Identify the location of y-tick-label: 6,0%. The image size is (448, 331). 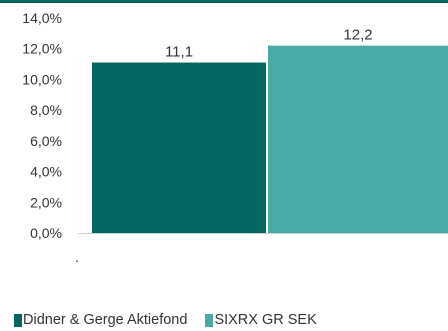
(46, 141).